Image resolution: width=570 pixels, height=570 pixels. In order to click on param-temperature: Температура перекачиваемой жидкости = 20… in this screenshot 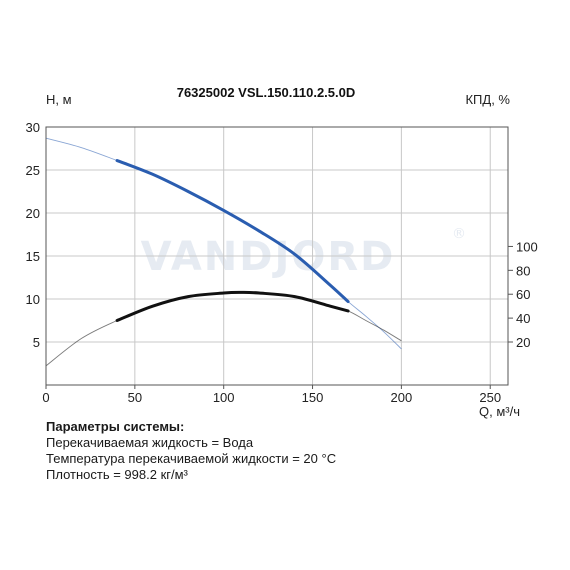, I will do `click(191, 458)`.